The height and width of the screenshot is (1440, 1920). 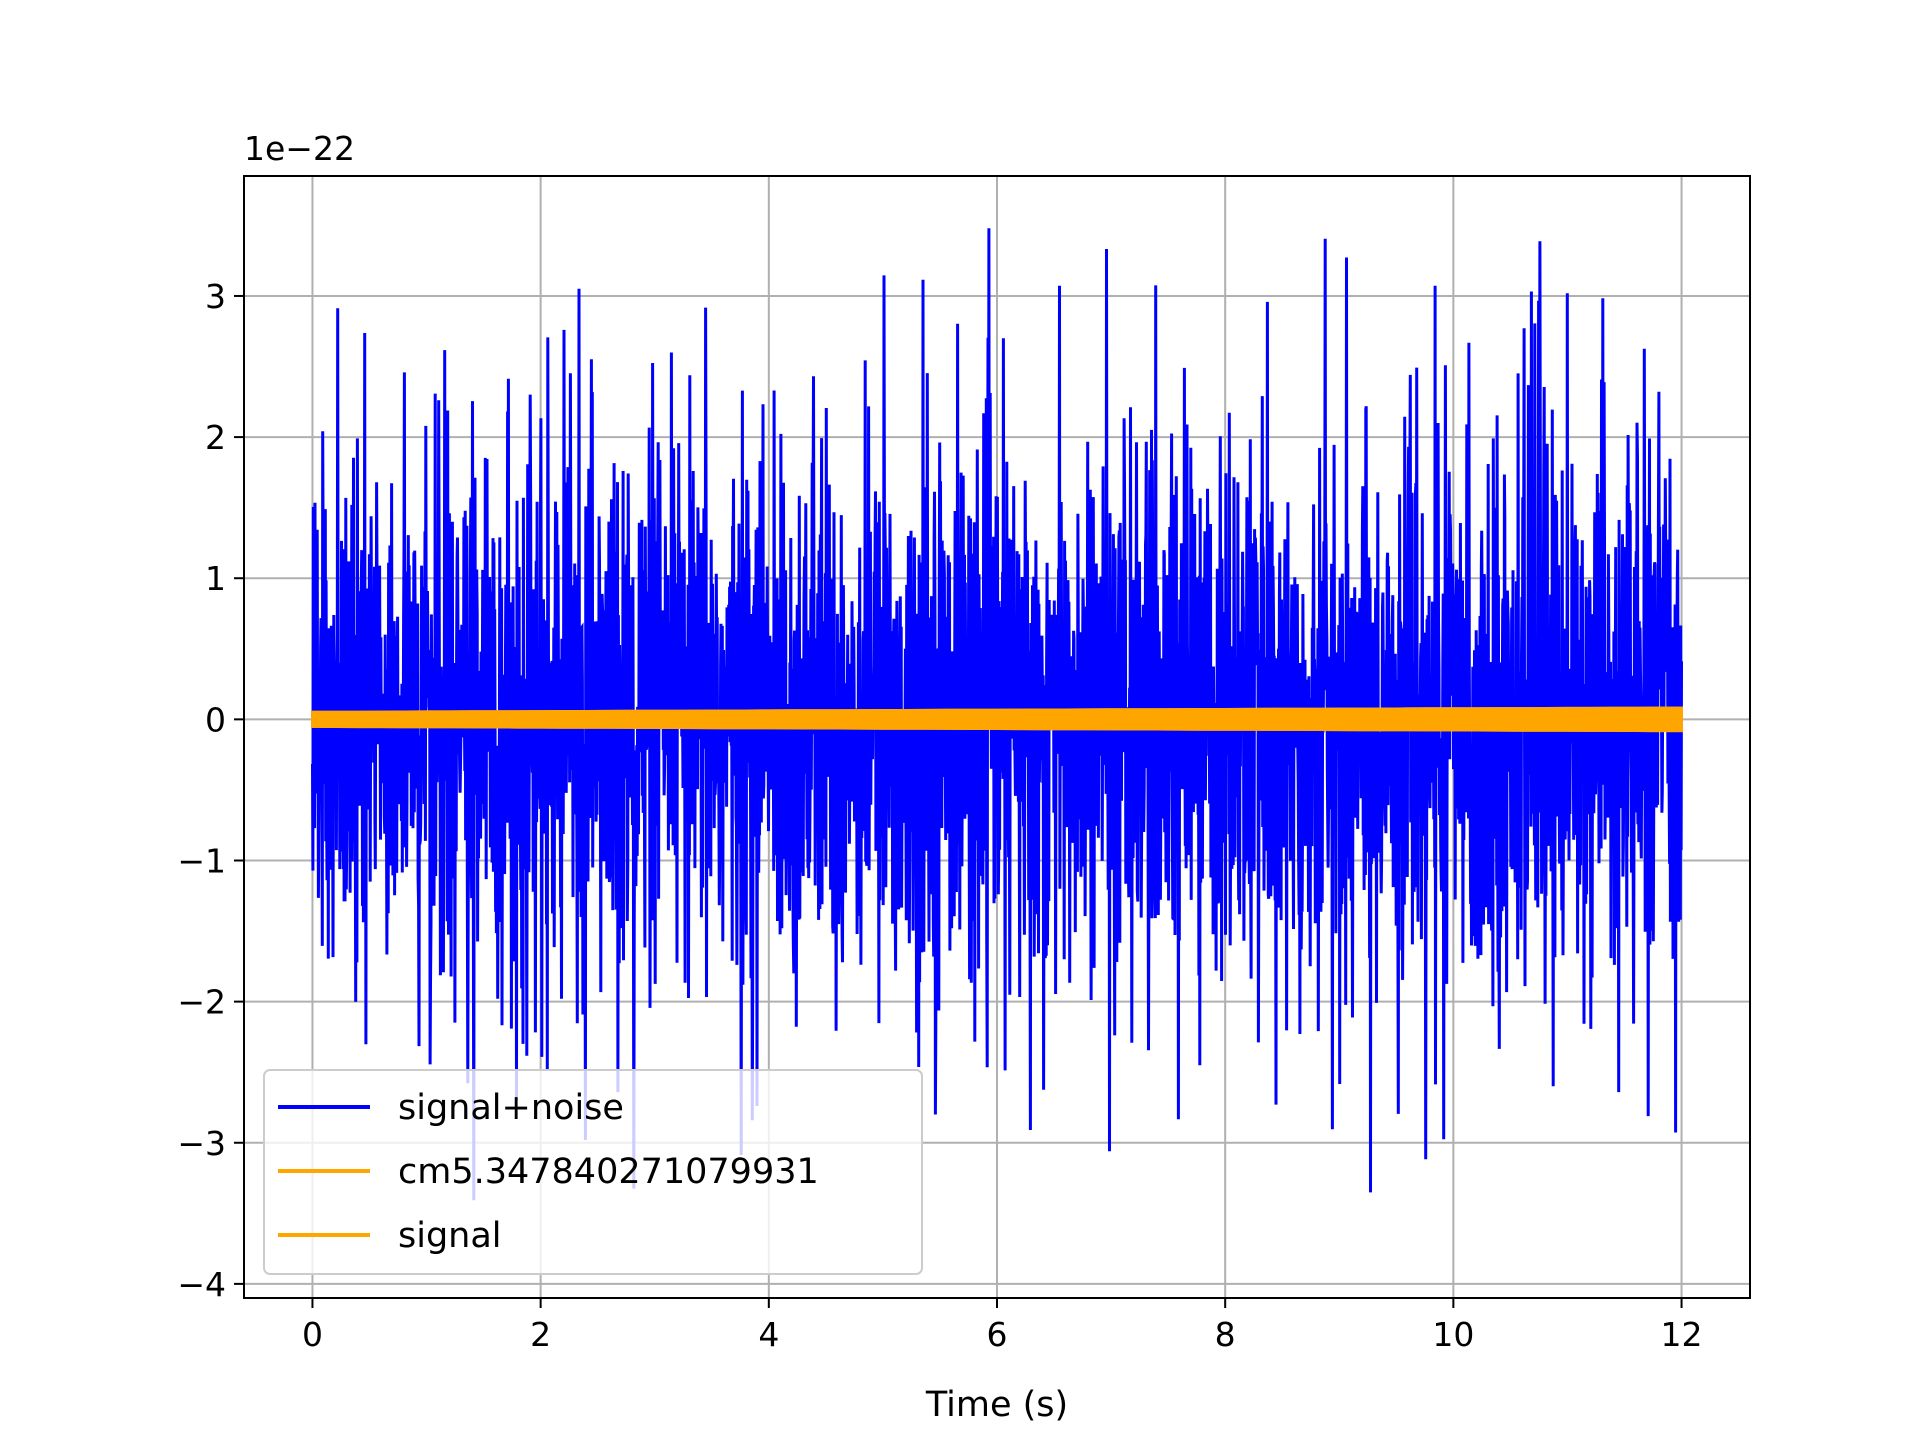 I want to click on legend-label-signal-noise: signal+noise, so click(x=511, y=1108).